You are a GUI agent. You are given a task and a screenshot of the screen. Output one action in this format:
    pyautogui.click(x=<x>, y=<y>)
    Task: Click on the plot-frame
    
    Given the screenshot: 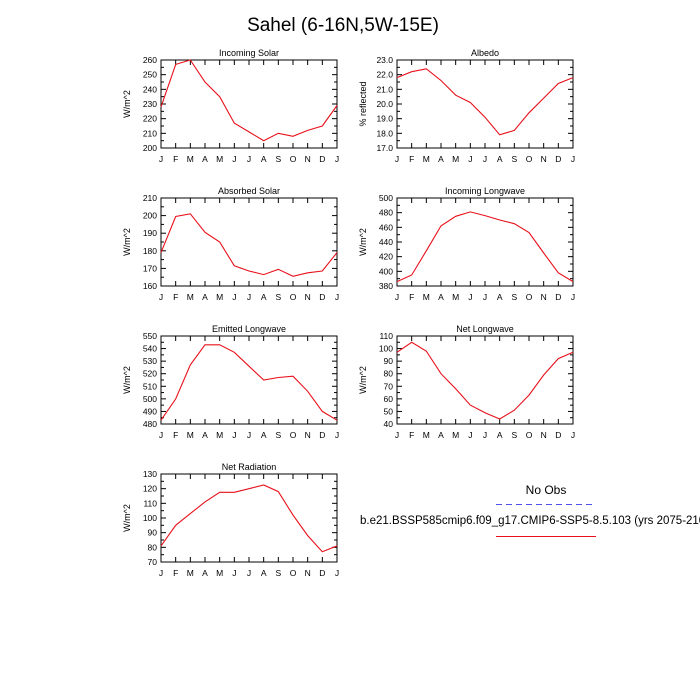 What is the action you would take?
    pyautogui.click(x=249, y=104)
    